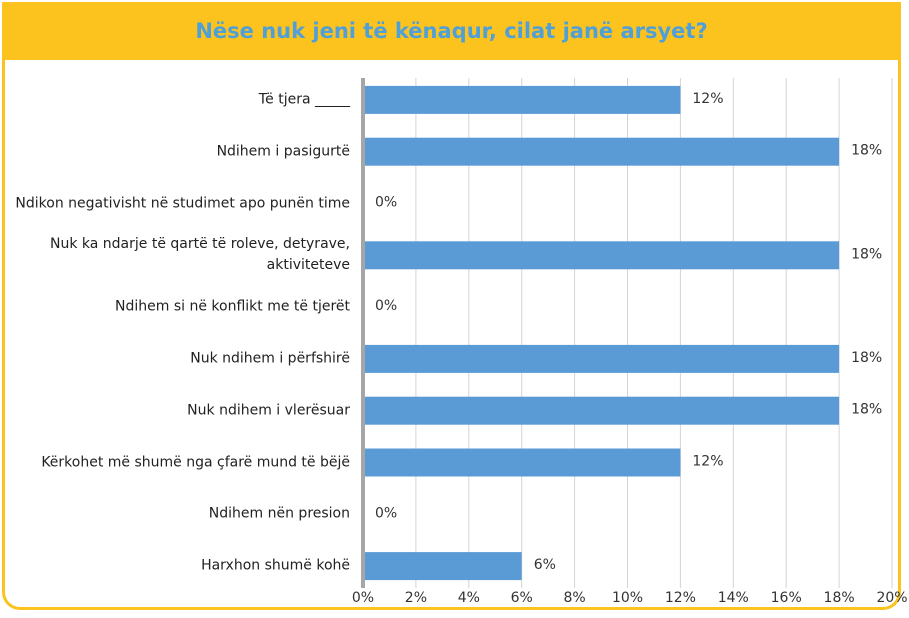  I want to click on y-tick-label: Kërkohet më shumë nga çfarë mund të bëjë, so click(195, 462).